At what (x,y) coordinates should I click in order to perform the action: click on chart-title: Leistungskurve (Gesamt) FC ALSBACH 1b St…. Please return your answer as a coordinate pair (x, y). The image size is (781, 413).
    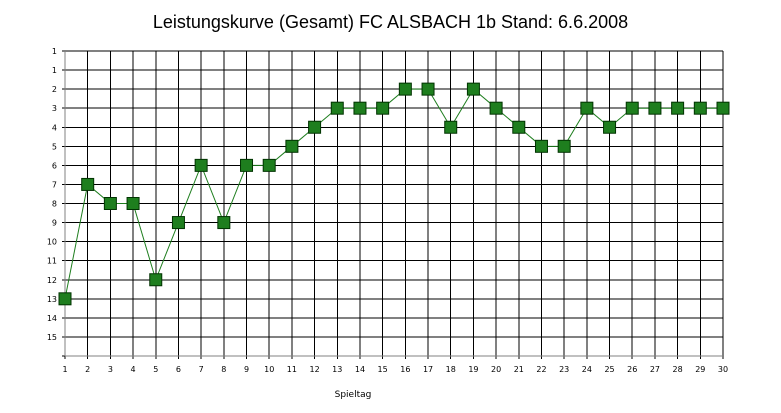
    Looking at the image, I should click on (390, 22).